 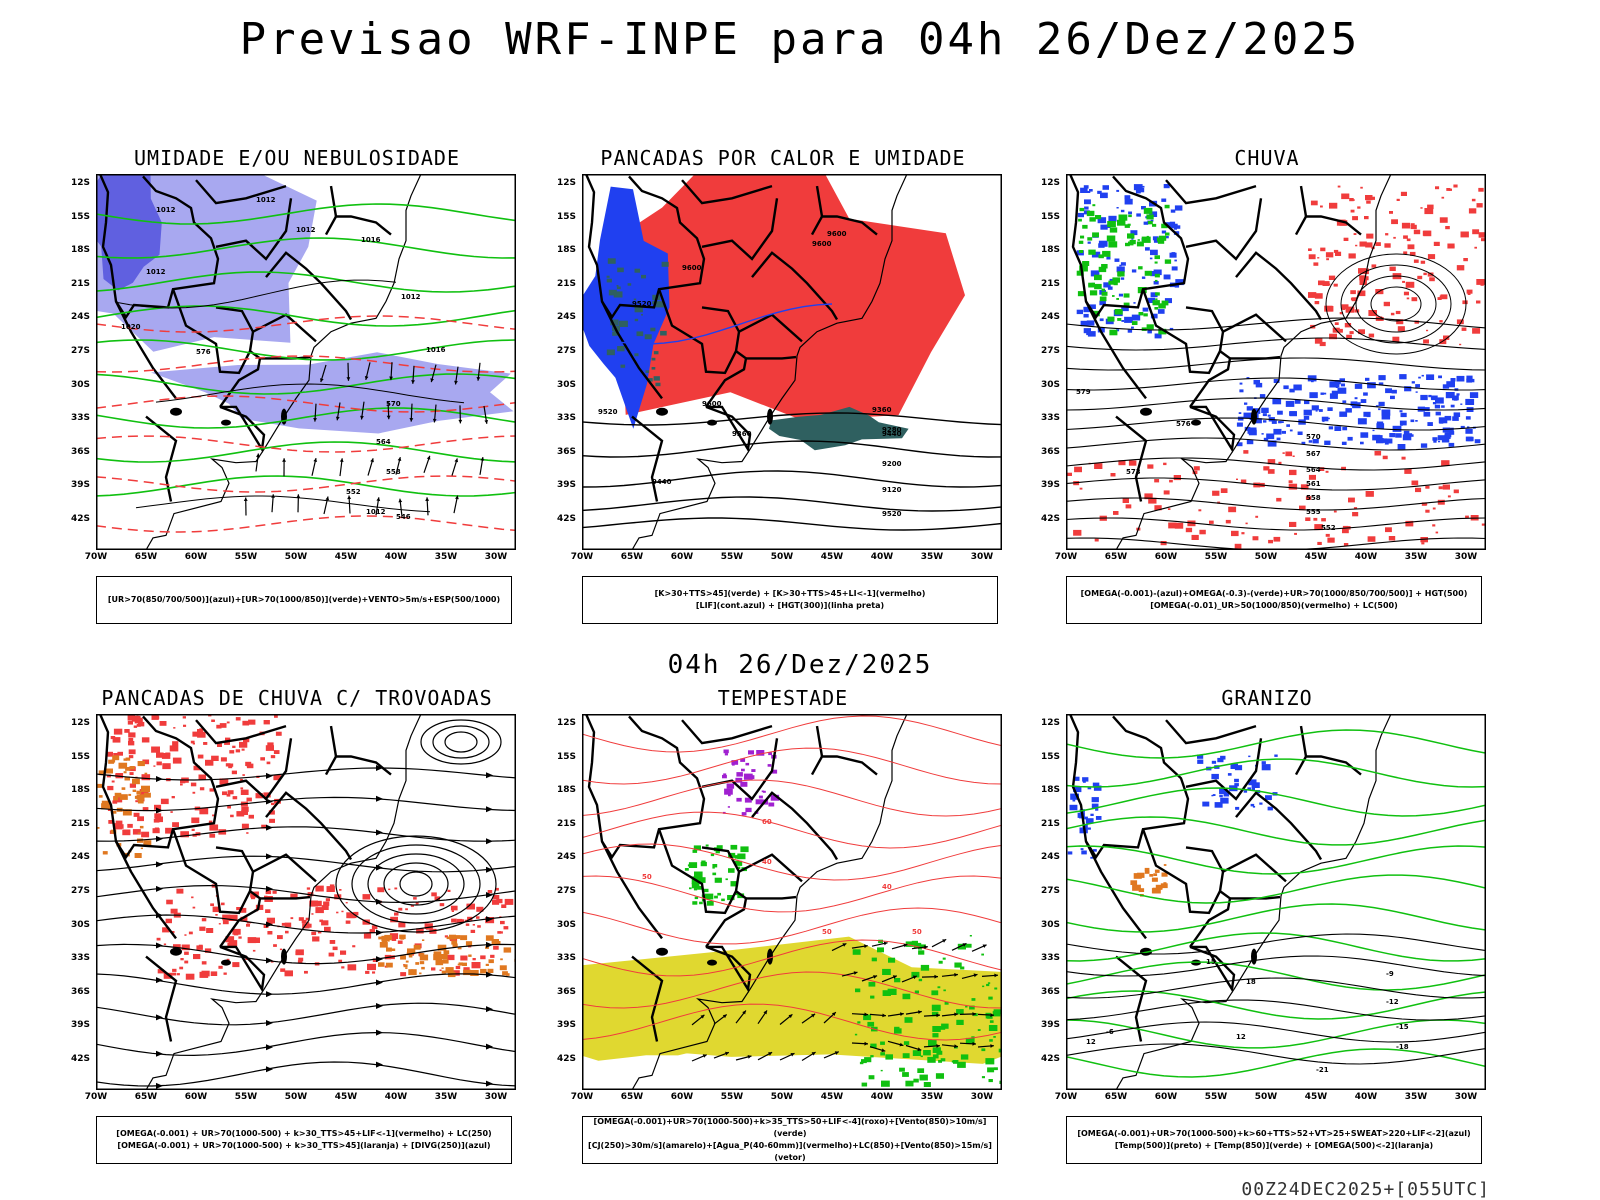 I want to click on contour-label: 9600, so click(x=712, y=404).